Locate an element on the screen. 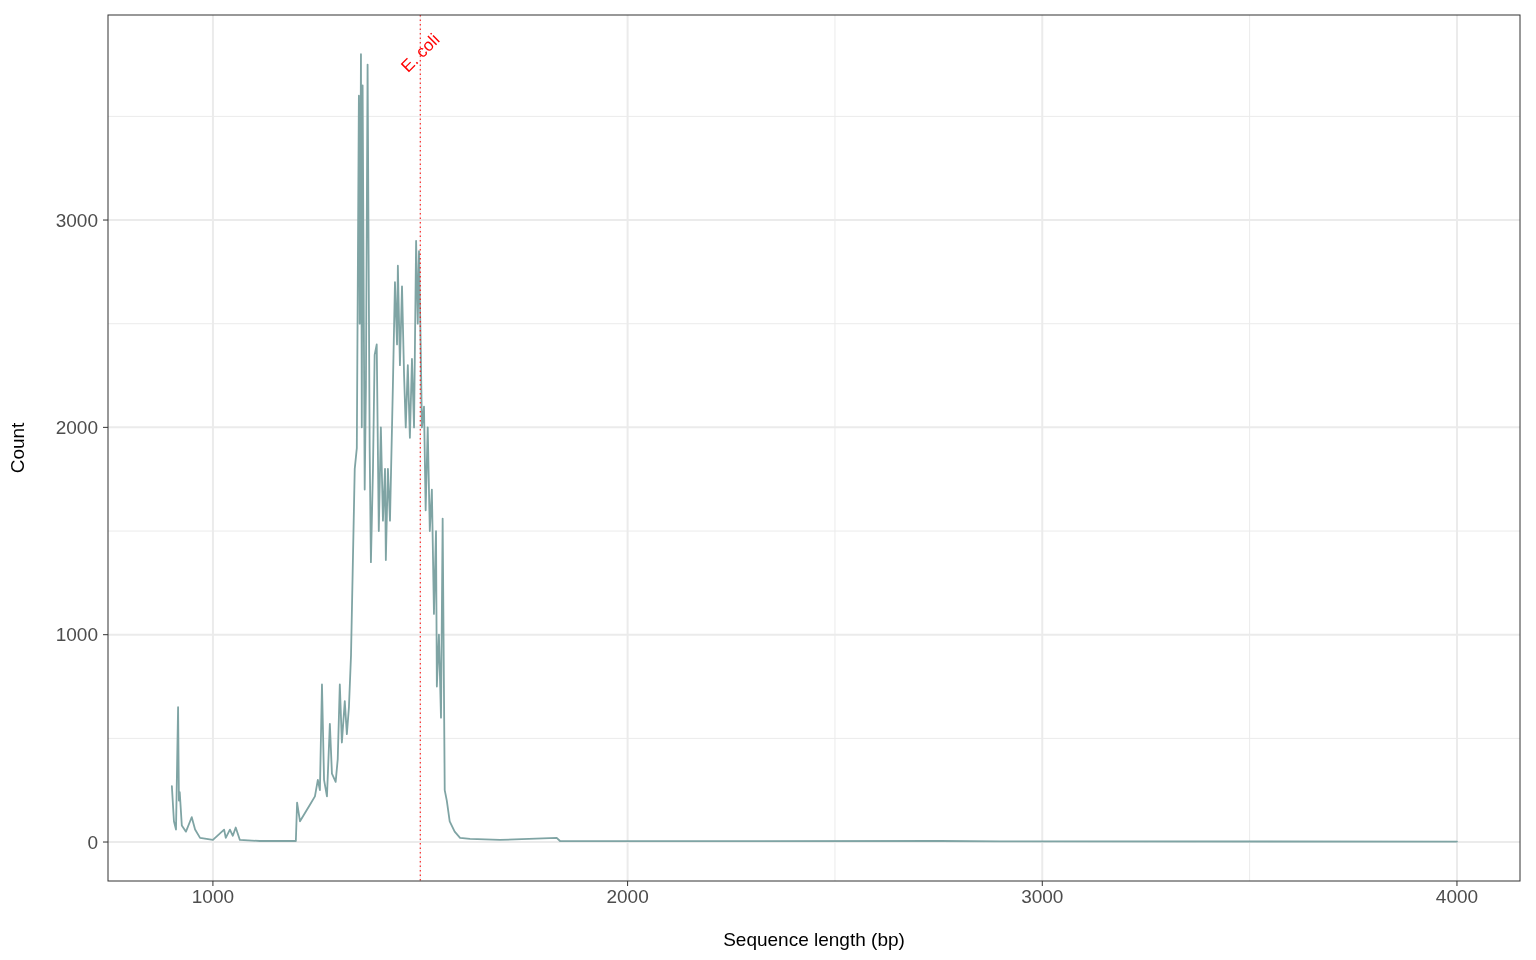 The height and width of the screenshot is (960, 1536). y-axis-title: Count is located at coordinates (17, 447).